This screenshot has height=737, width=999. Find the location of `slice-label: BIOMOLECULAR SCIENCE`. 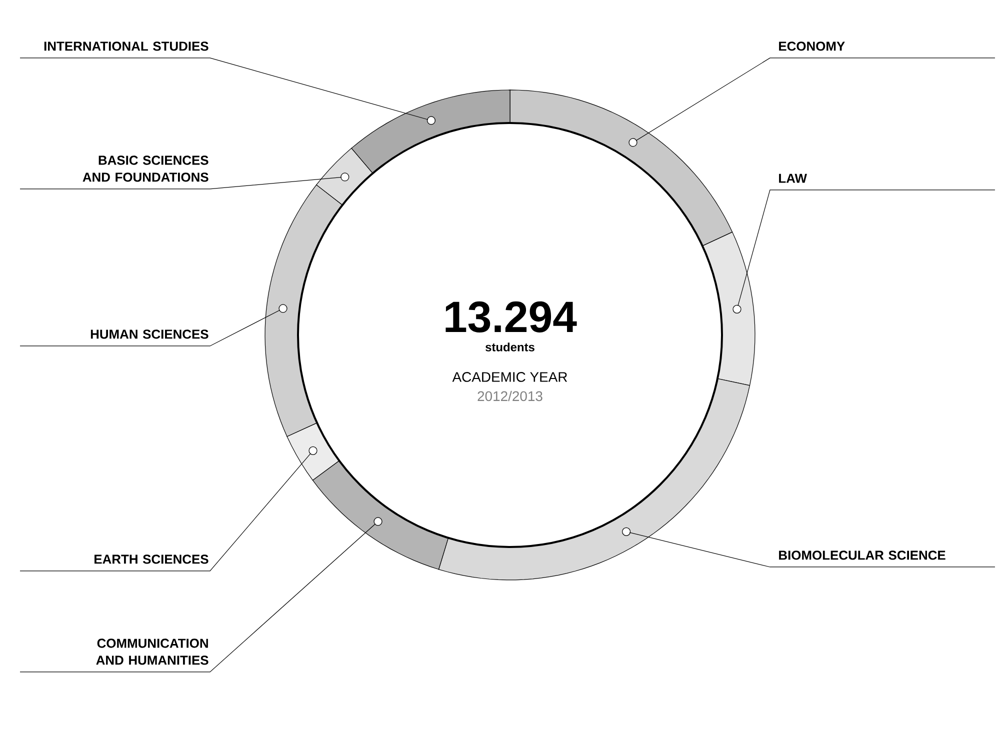

slice-label: BIOMOLECULAR SCIENCE is located at coordinates (862, 555).